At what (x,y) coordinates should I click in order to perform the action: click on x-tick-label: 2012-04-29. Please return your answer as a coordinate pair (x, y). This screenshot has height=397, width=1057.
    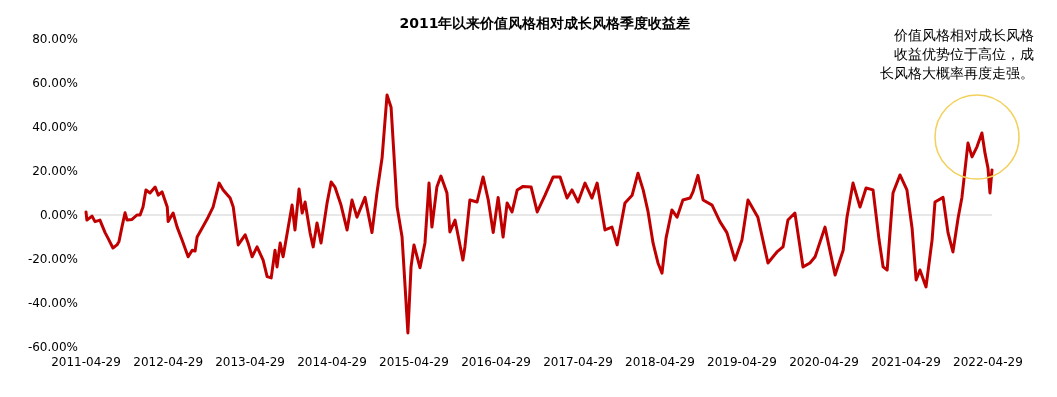
    Looking at the image, I should click on (168, 362).